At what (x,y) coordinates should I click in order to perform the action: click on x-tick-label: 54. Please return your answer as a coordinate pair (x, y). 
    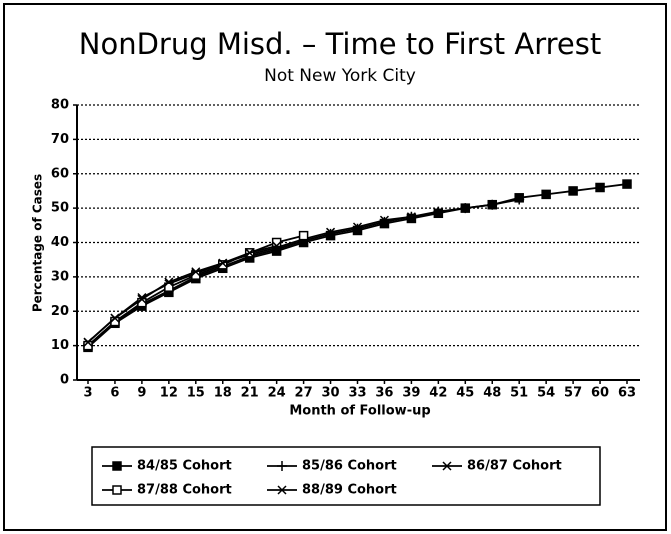
    Looking at the image, I should click on (546, 393).